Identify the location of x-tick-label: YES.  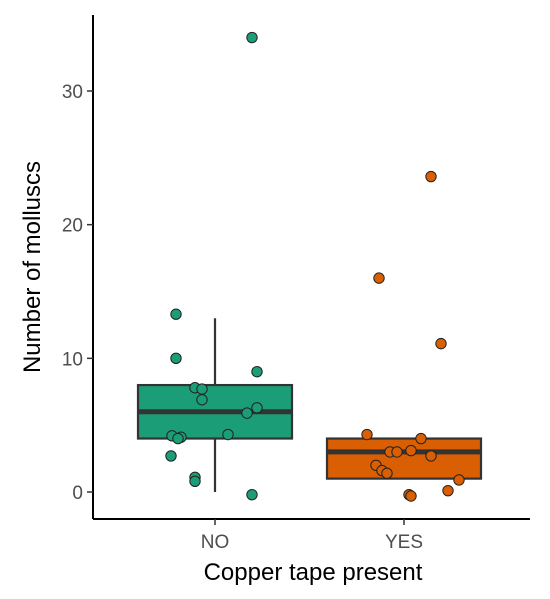
(404, 542).